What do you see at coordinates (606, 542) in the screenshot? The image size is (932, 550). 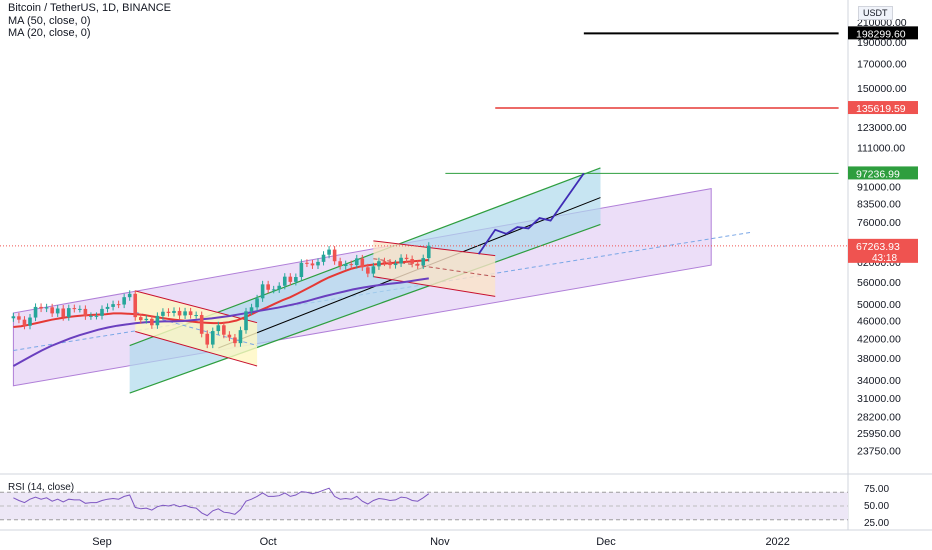 I see `time-tick-label: Dec` at bounding box center [606, 542].